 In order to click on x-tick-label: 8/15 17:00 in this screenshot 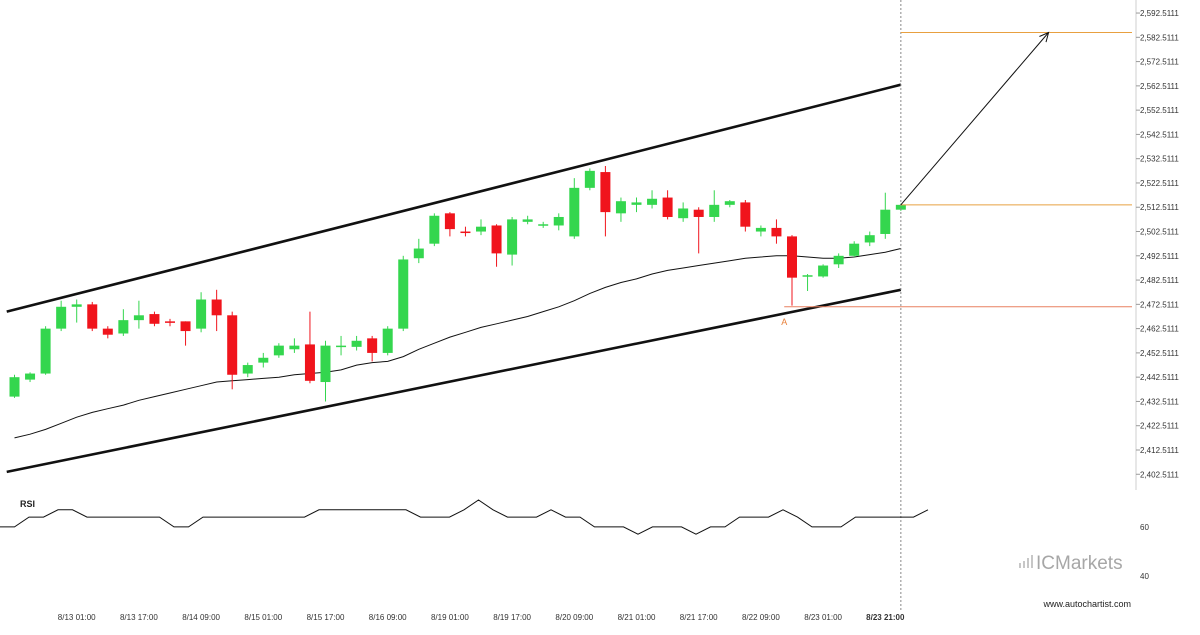, I will do `click(326, 617)`.